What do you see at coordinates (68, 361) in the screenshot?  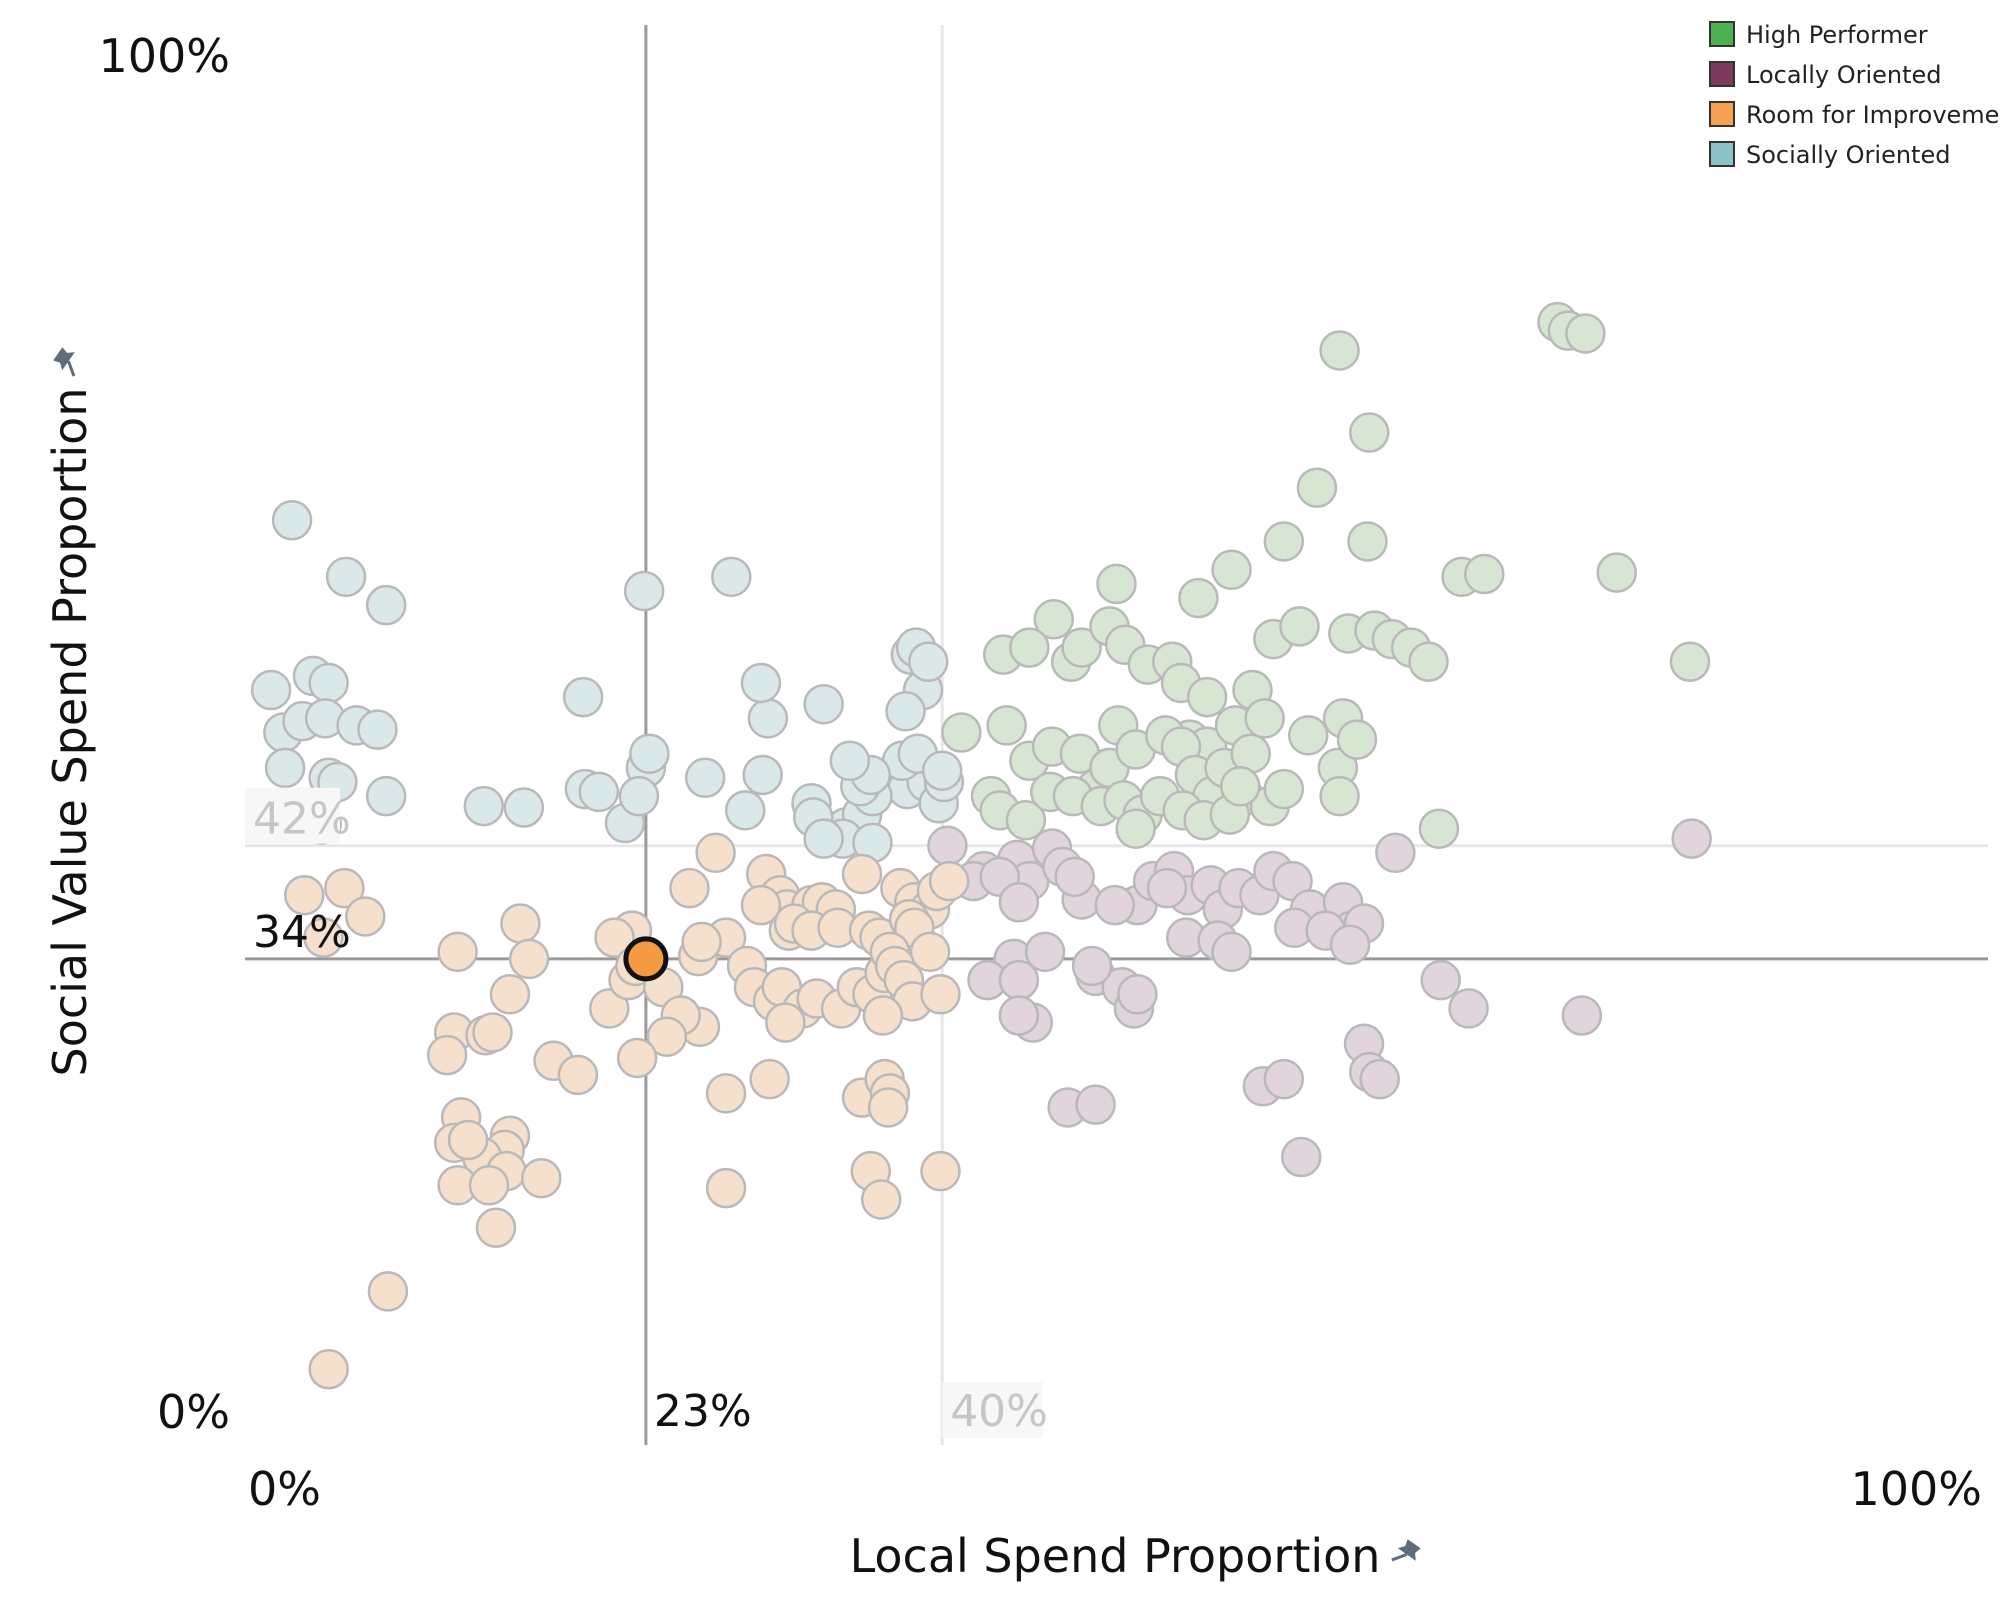 I see `pin-icon` at bounding box center [68, 361].